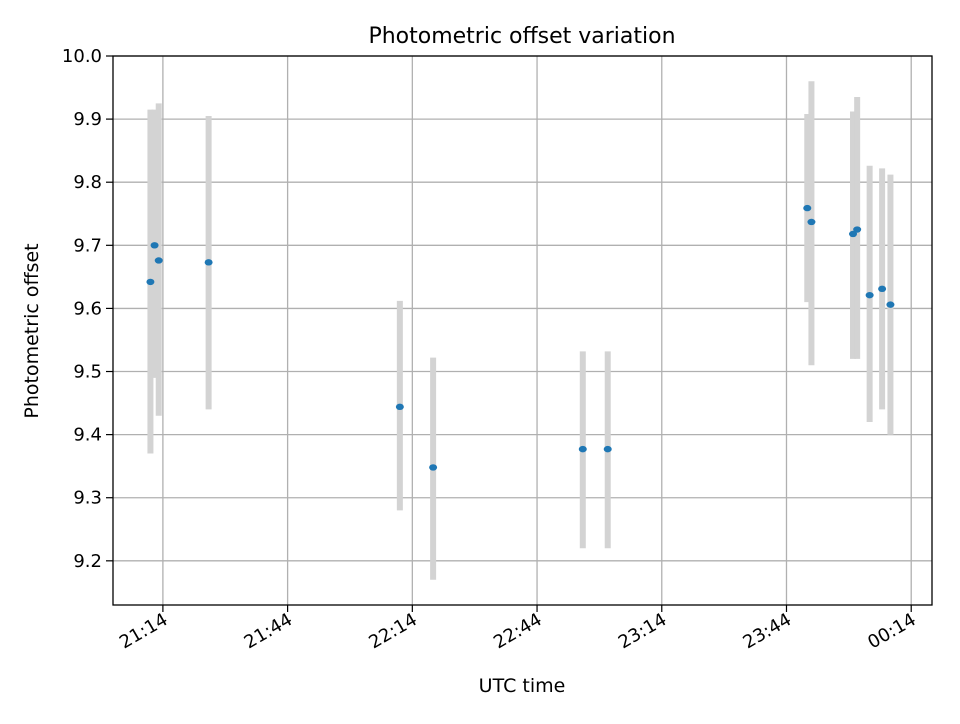 This screenshot has width=960, height=724. I want to click on y-tick-label: 9.2, so click(87, 561).